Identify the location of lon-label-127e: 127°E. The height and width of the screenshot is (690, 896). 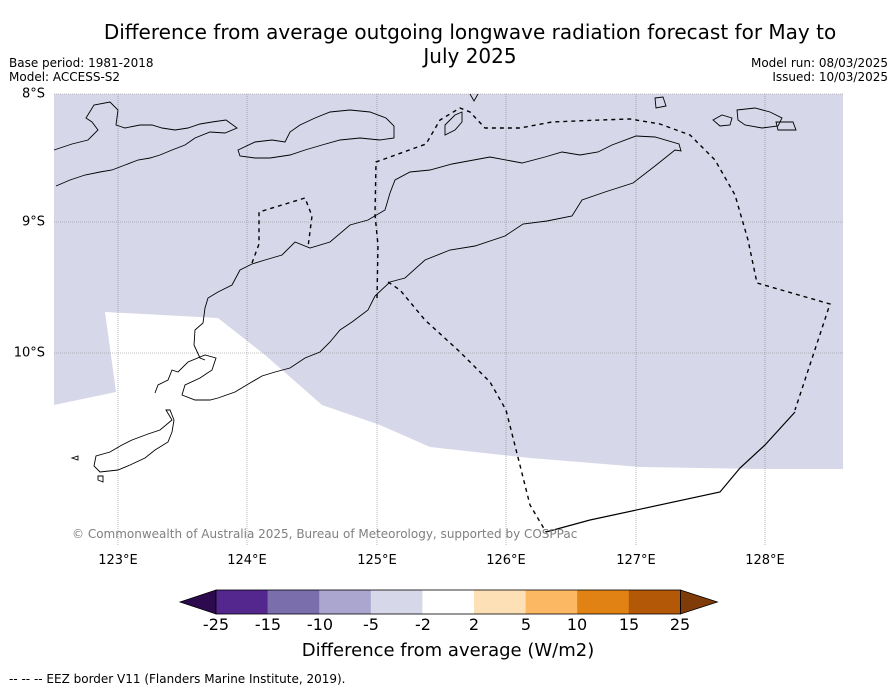
(636, 560).